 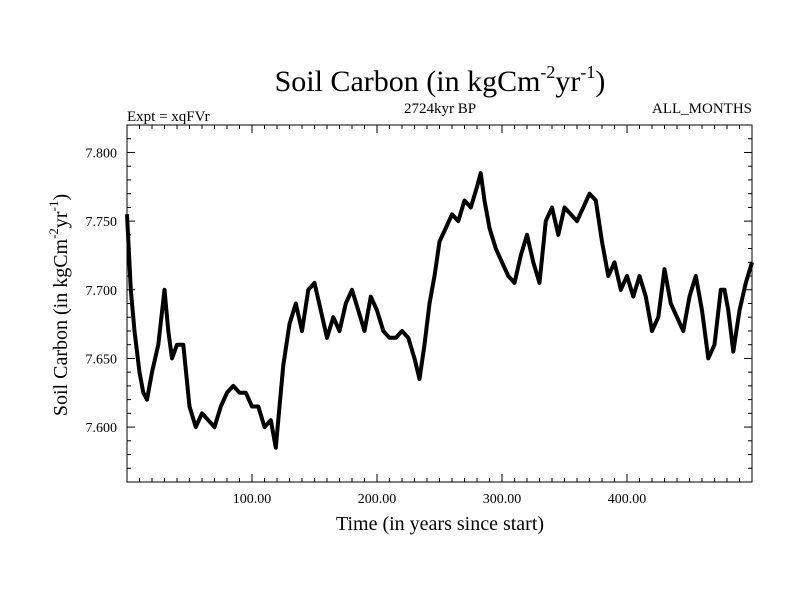 I want to click on x-tick-label: 100.00, so click(x=252, y=499).